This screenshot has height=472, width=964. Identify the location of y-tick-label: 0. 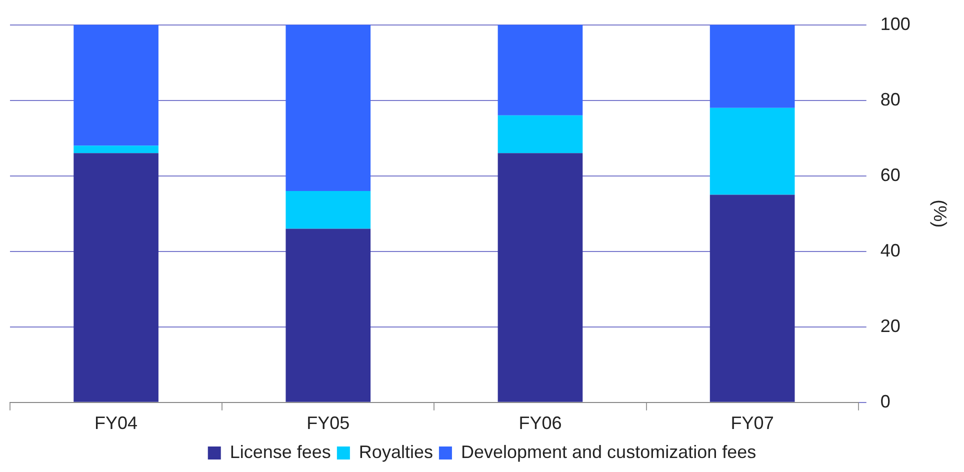
(885, 401).